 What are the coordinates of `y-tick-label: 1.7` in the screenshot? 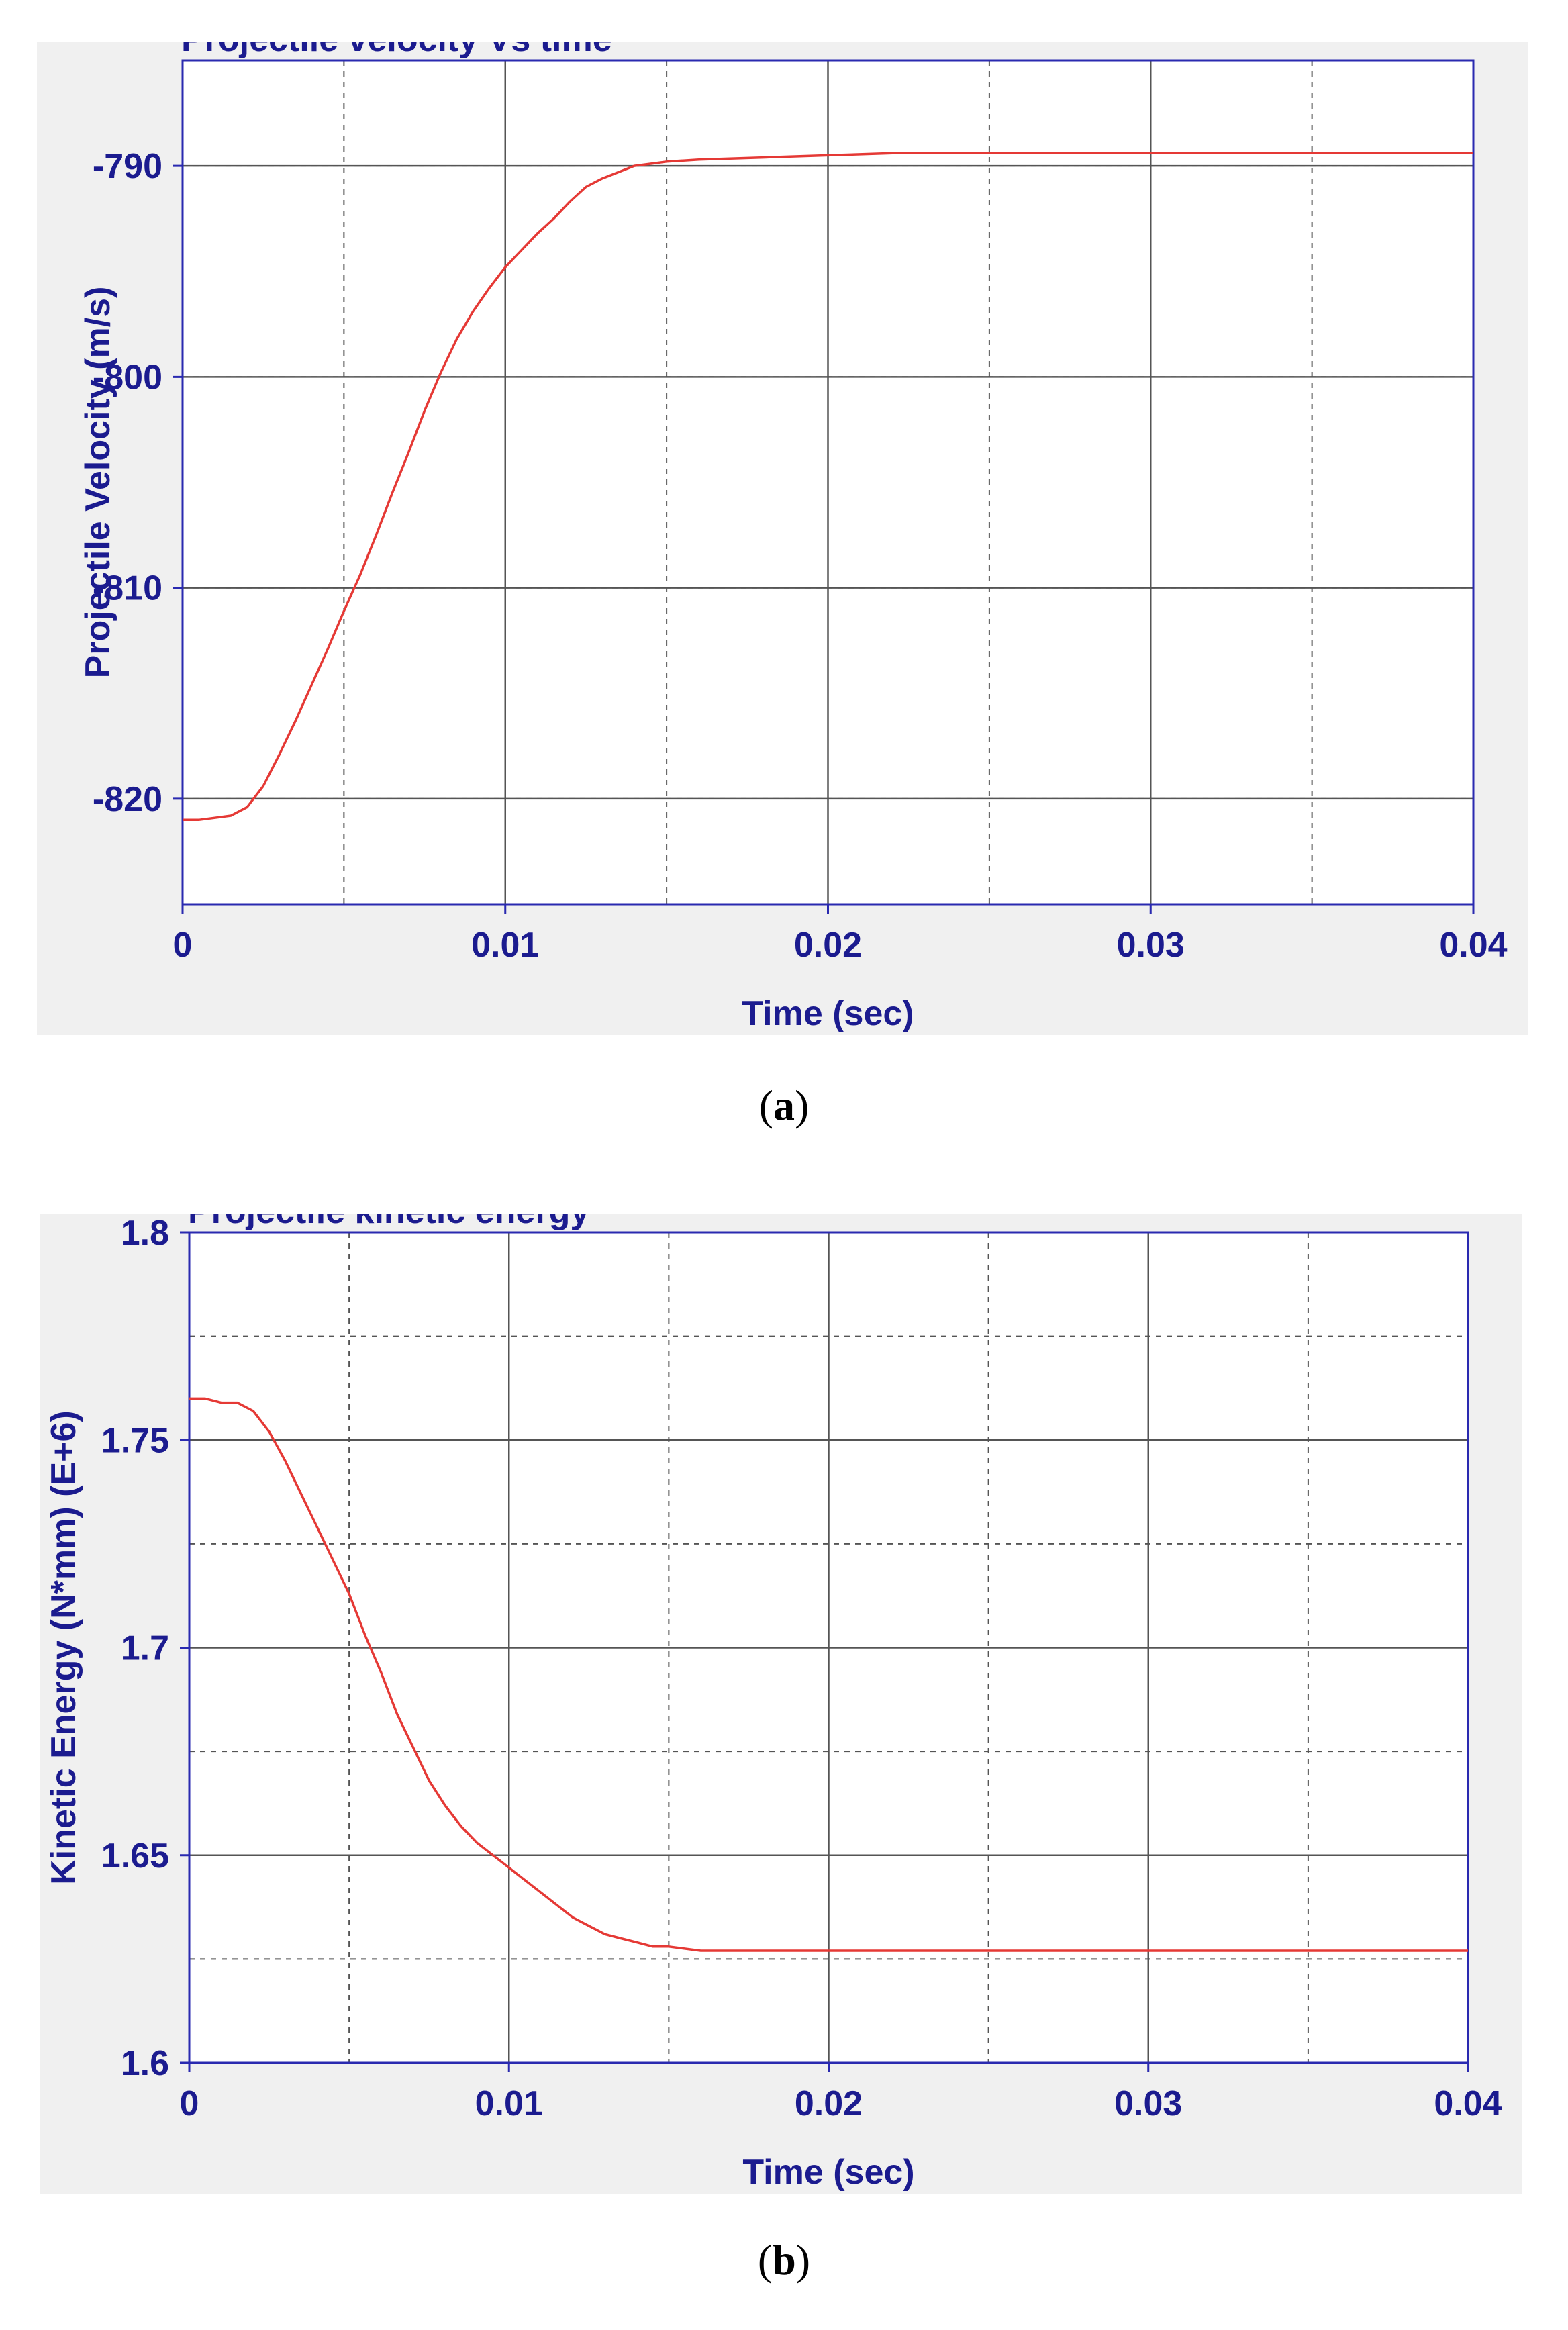 It's located at (145, 1648).